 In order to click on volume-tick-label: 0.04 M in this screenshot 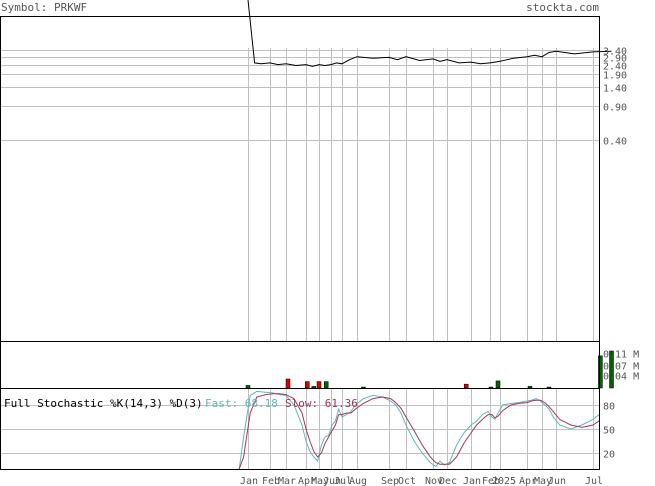, I will do `click(621, 377)`.